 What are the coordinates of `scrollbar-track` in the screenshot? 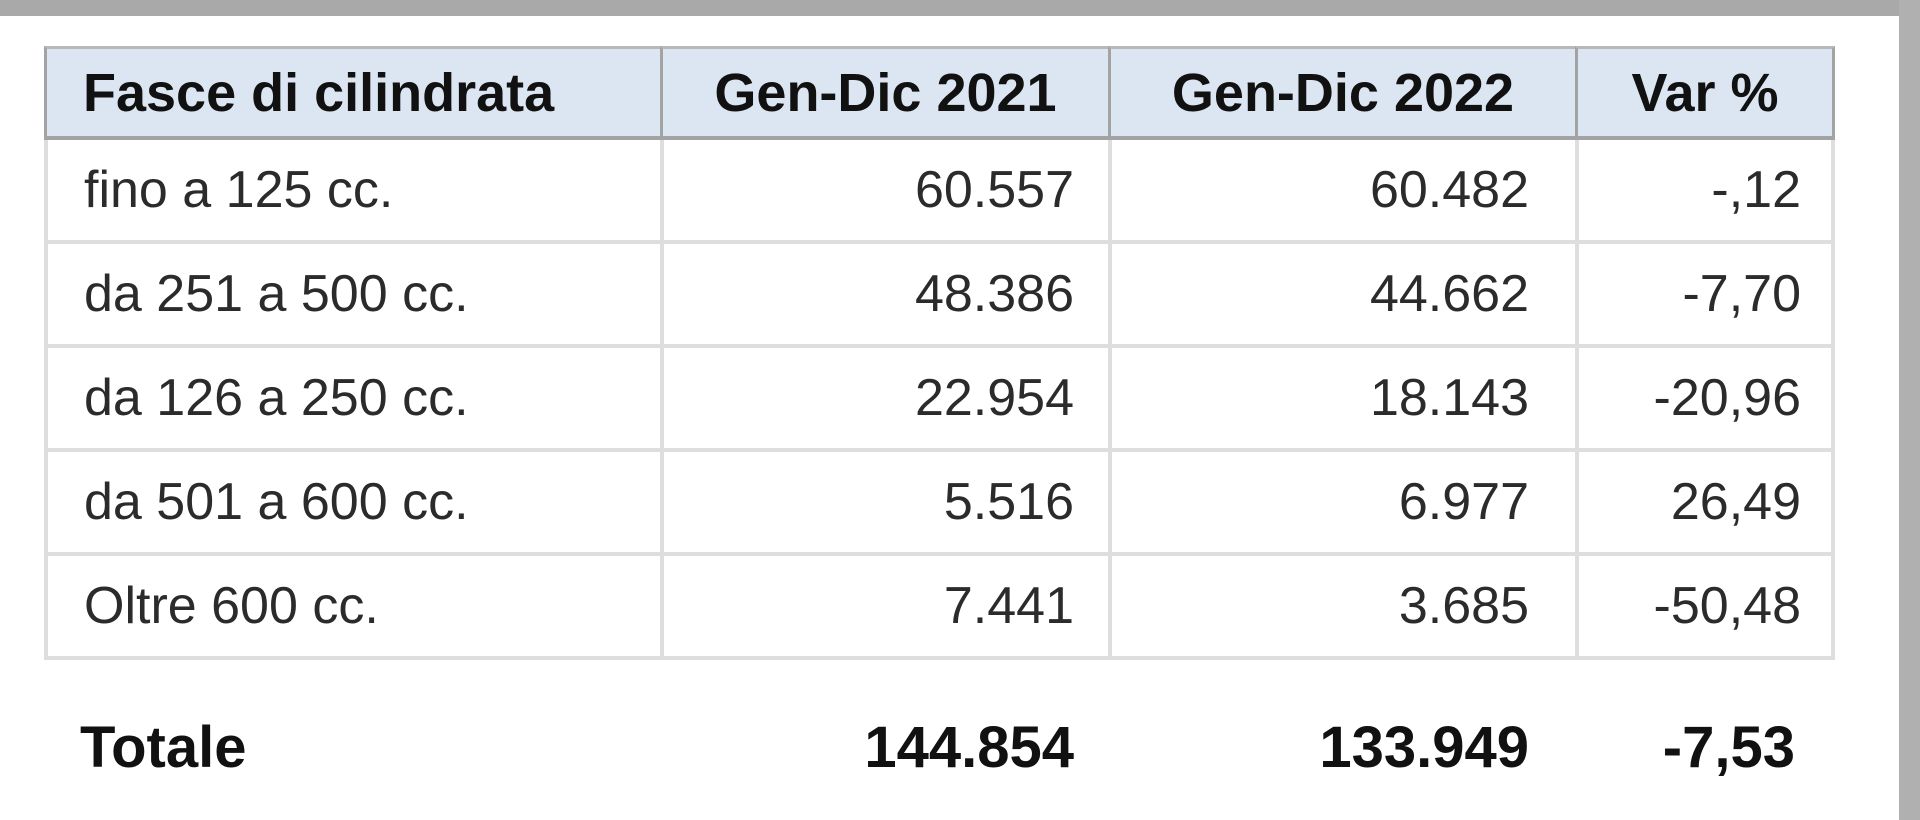 It's located at (1909, 410).